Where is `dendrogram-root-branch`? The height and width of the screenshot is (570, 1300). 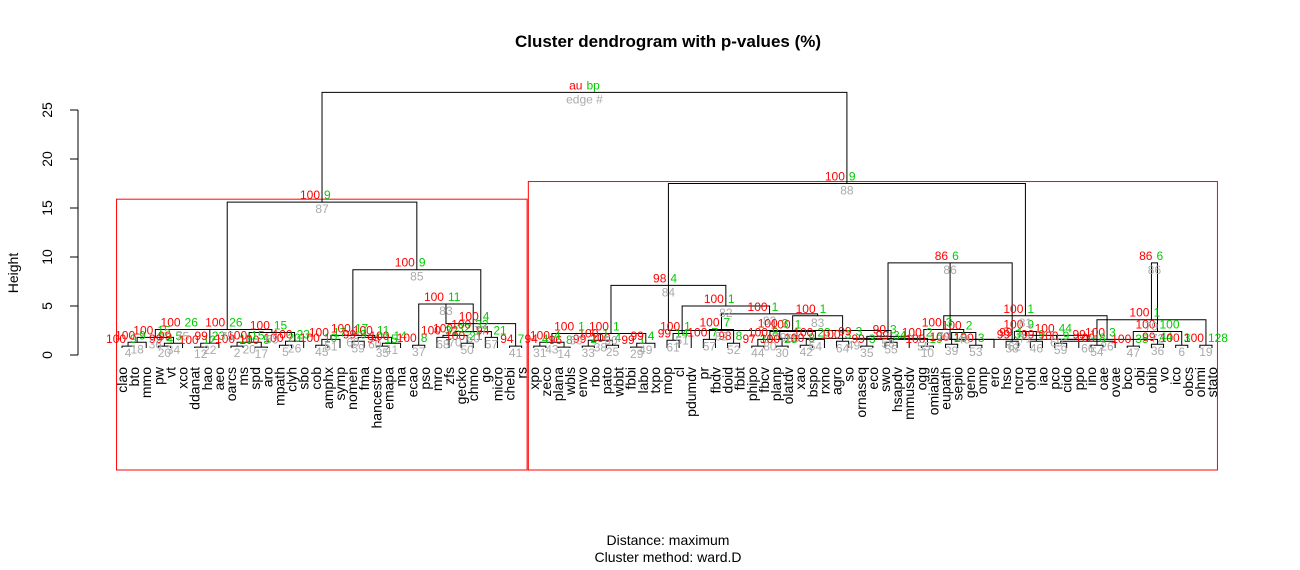 dendrogram-root-branch is located at coordinates (584, 147).